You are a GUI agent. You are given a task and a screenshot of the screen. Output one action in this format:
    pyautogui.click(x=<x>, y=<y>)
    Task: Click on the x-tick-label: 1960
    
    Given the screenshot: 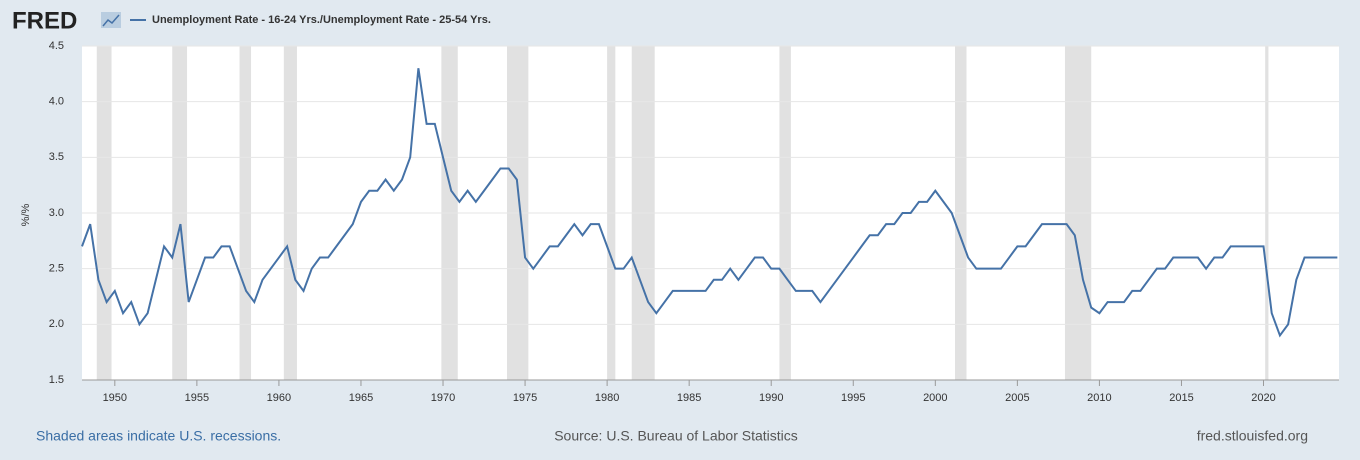 What is the action you would take?
    pyautogui.click(x=279, y=398)
    